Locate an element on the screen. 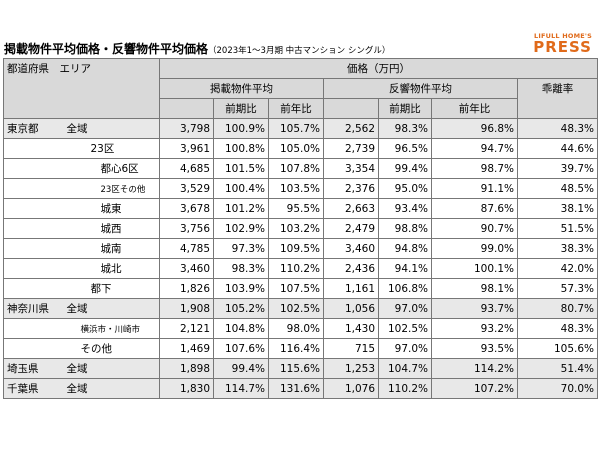  cell-area: 城北 is located at coordinates (111, 268).